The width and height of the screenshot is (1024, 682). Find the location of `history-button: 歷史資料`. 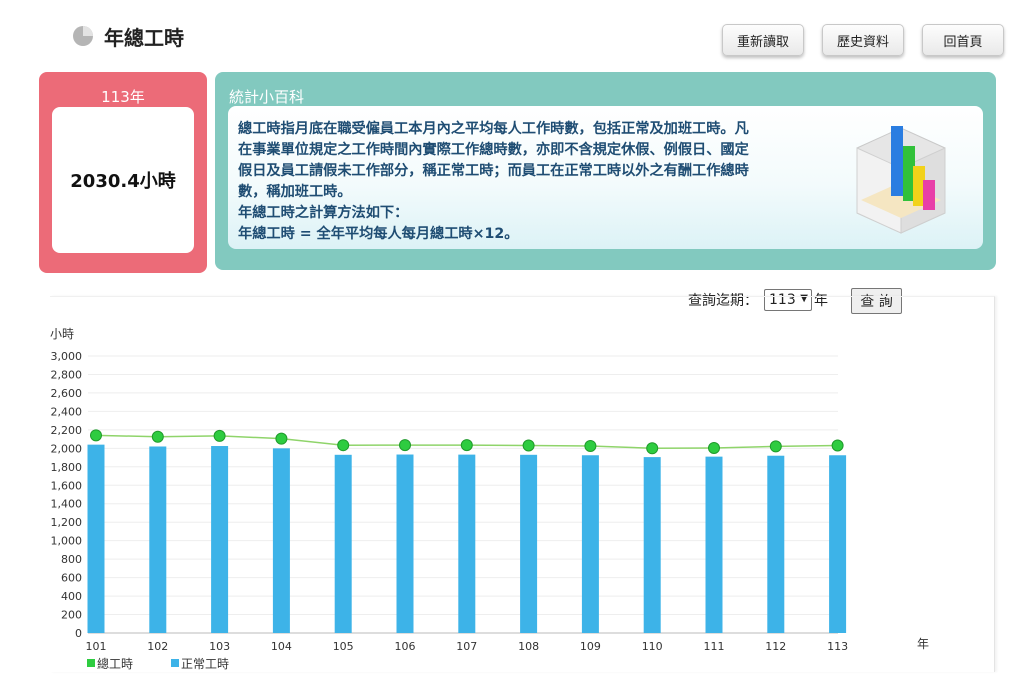

history-button: 歷史資料 is located at coordinates (863, 40).